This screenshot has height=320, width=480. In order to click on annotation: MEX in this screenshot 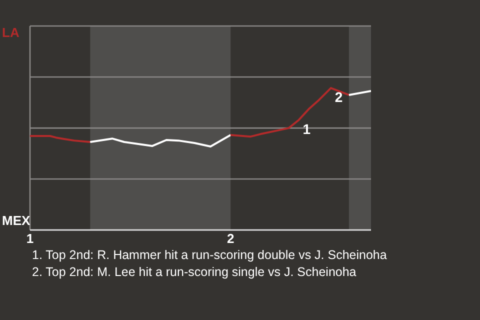, I will do `click(16, 220)`.